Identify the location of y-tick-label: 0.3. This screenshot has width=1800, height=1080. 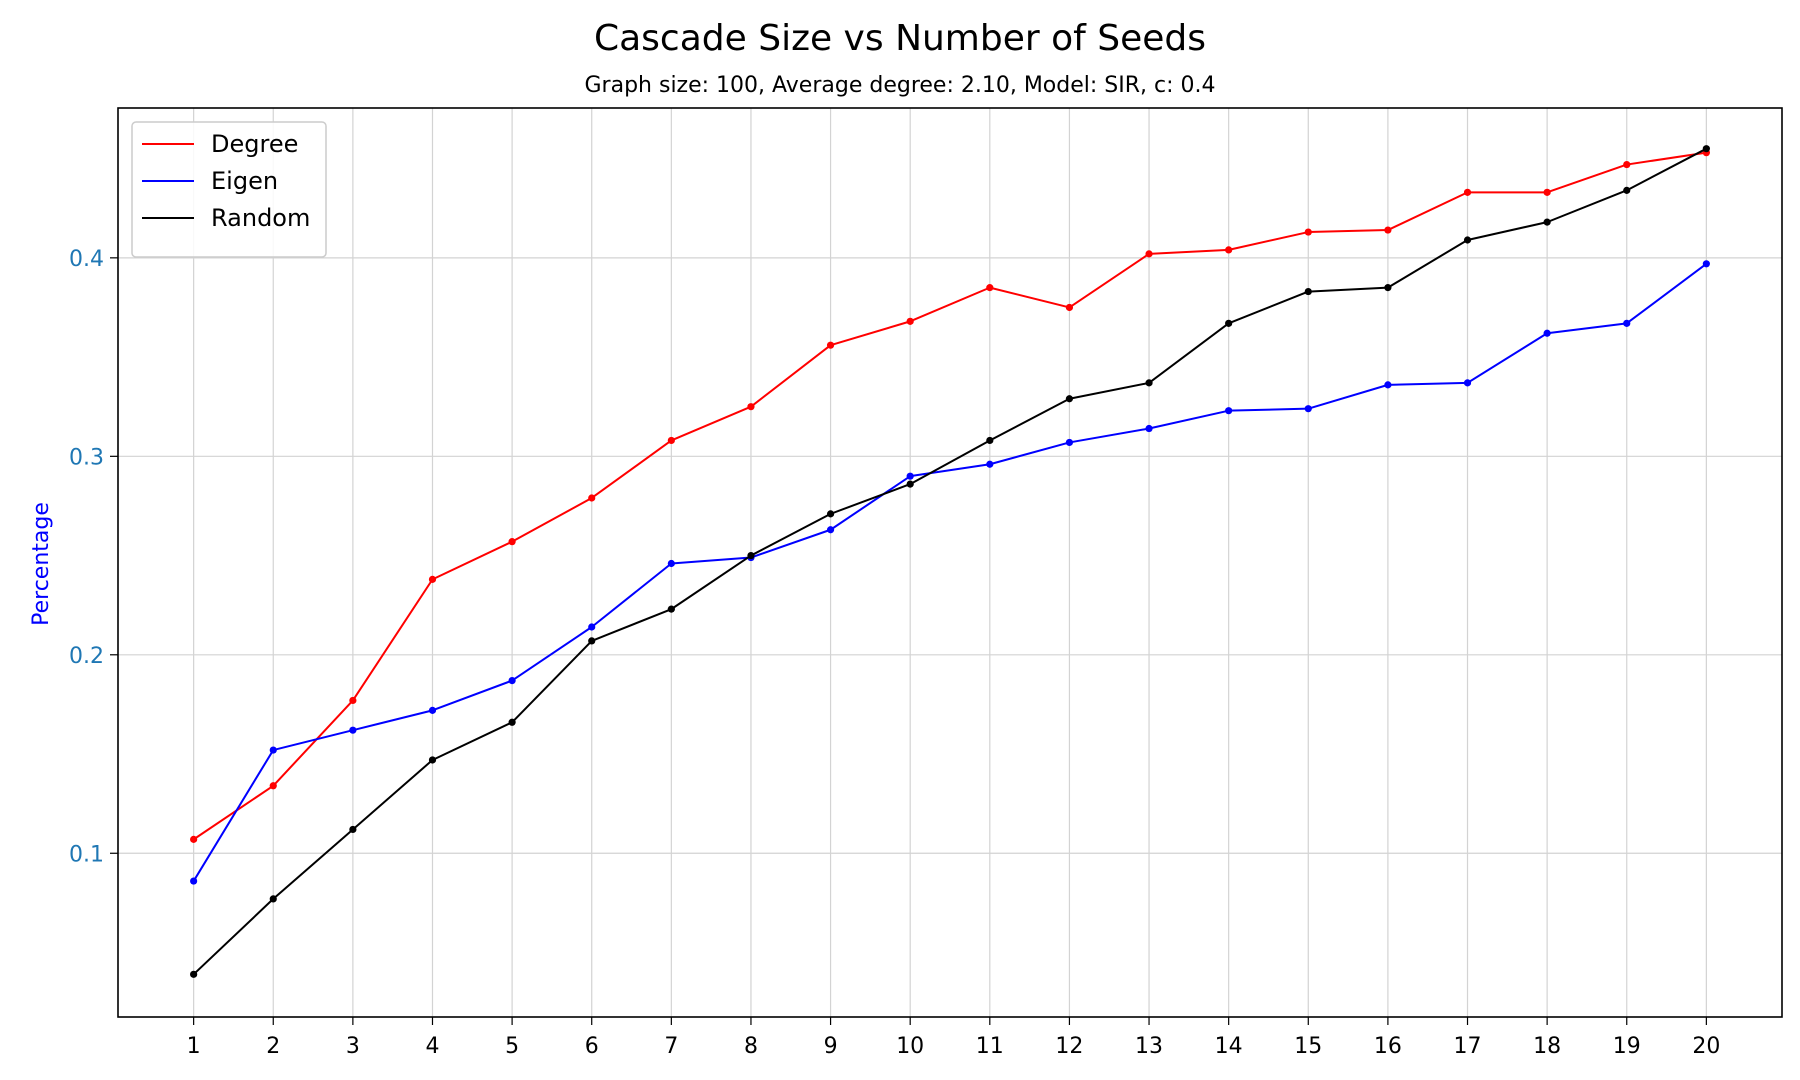
(86, 457).